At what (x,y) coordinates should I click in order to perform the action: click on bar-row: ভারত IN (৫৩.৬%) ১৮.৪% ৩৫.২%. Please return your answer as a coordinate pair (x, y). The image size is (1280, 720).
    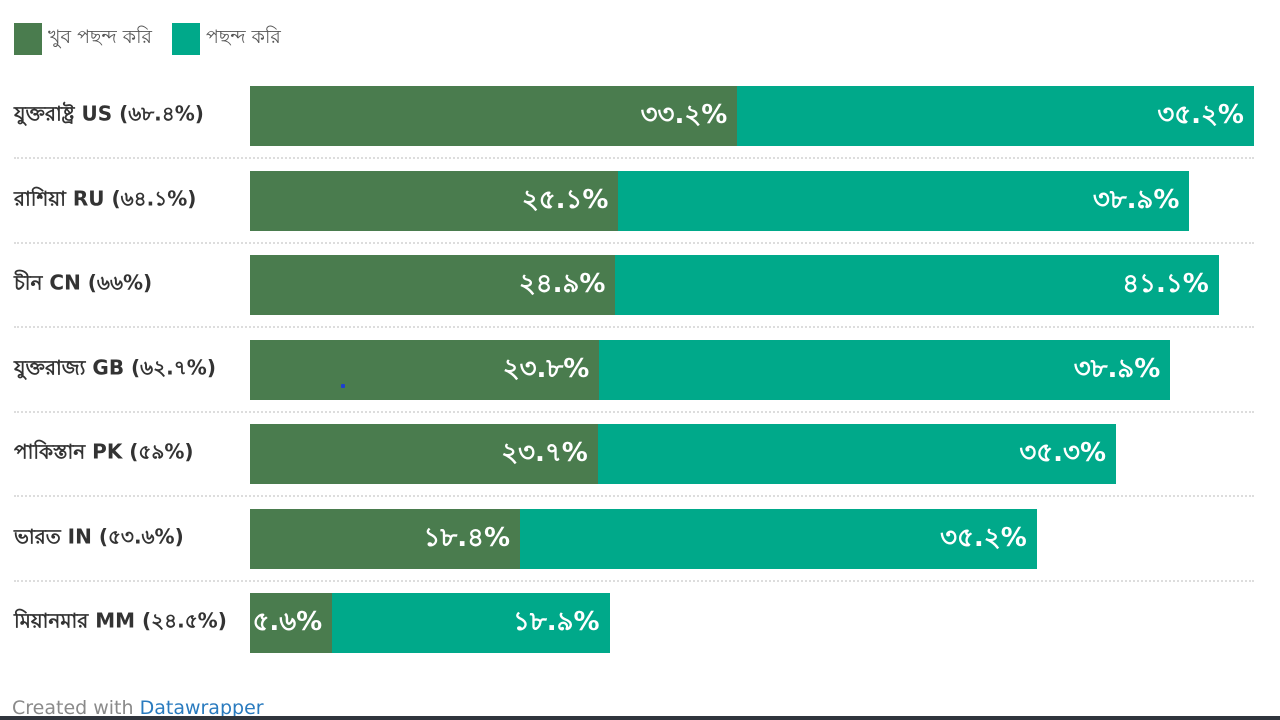
    Looking at the image, I should click on (634, 539).